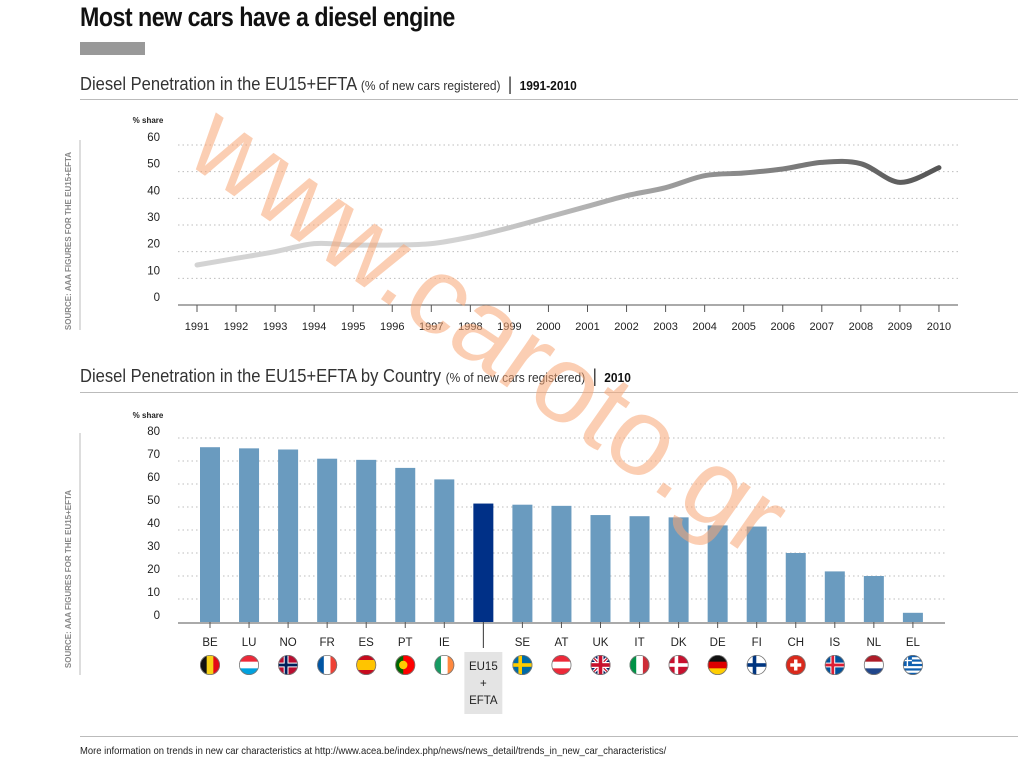 This screenshot has height=762, width=1018. I want to click on line-x-tick-label: 2009, so click(900, 327).